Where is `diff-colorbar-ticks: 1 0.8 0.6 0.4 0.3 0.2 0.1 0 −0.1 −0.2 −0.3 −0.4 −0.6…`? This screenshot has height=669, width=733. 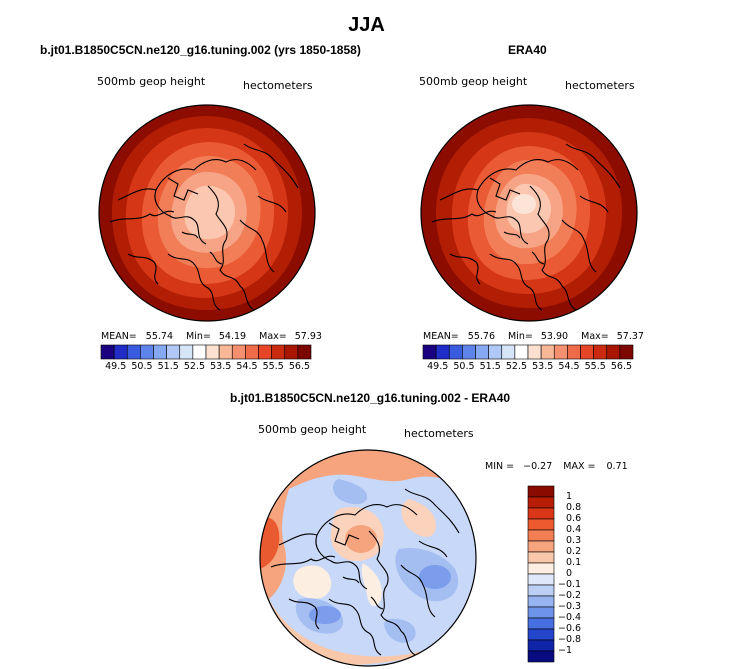 diff-colorbar-ticks: 1 0.8 0.6 0.4 0.3 0.2 0.1 0 −0.1 −0.2 −0.3 −0.4 −0.6… is located at coordinates (589, 574).